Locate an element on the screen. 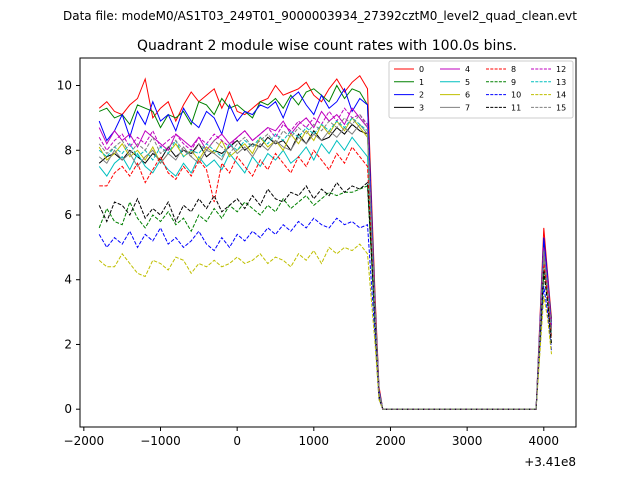  x-tick-label: −1000 is located at coordinates (160, 441).